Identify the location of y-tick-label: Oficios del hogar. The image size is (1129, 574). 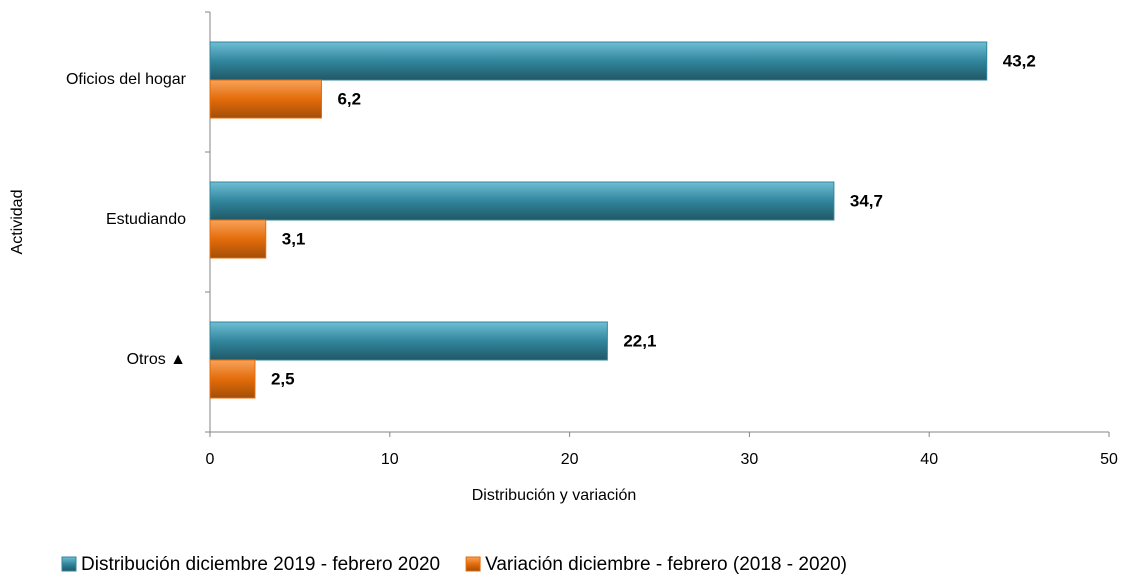
(126, 79).